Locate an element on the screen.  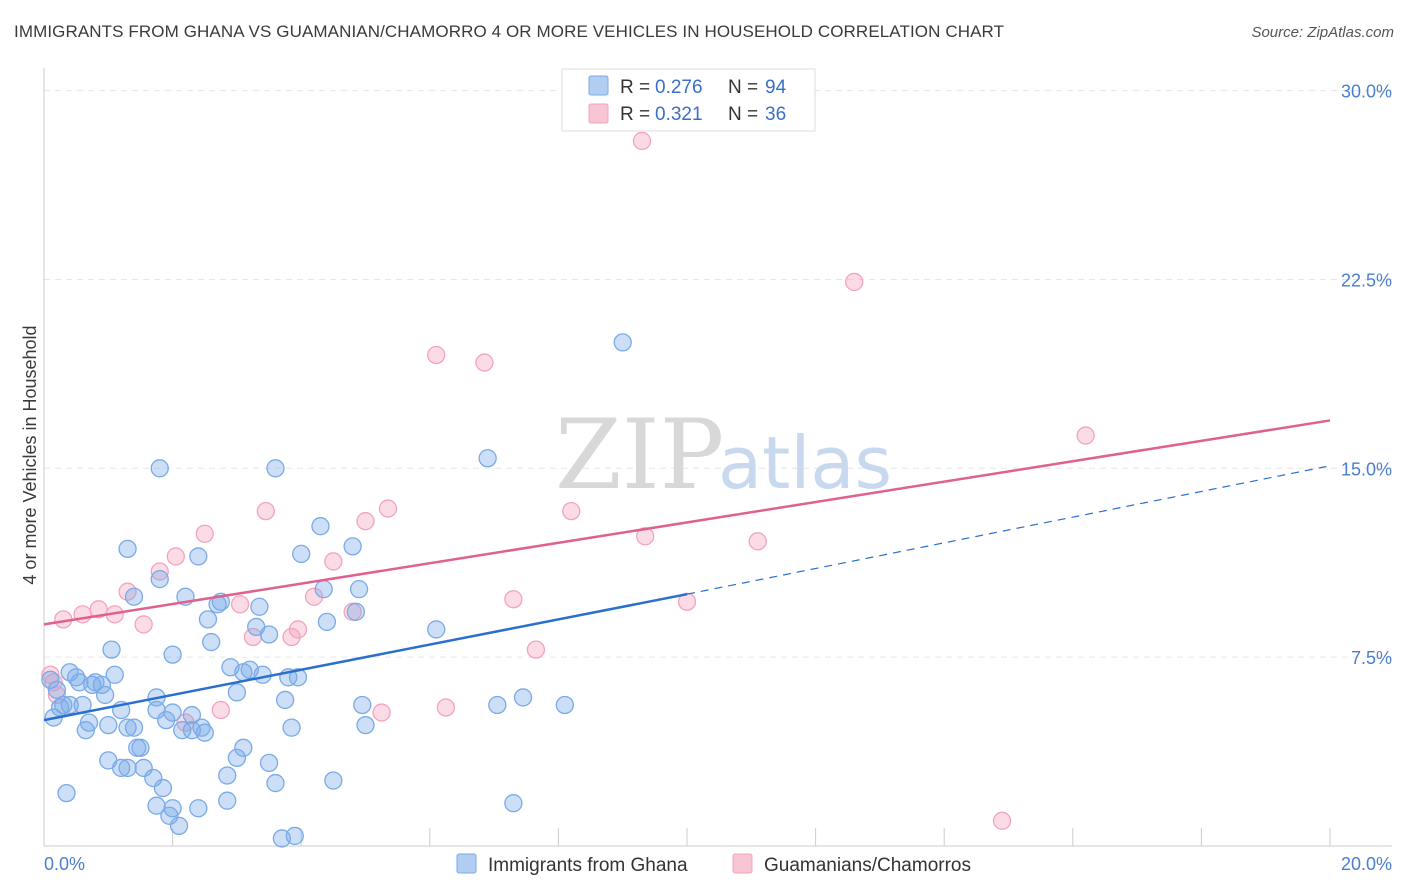
legend-r-value-ghana: 0.276 is located at coordinates (679, 87).